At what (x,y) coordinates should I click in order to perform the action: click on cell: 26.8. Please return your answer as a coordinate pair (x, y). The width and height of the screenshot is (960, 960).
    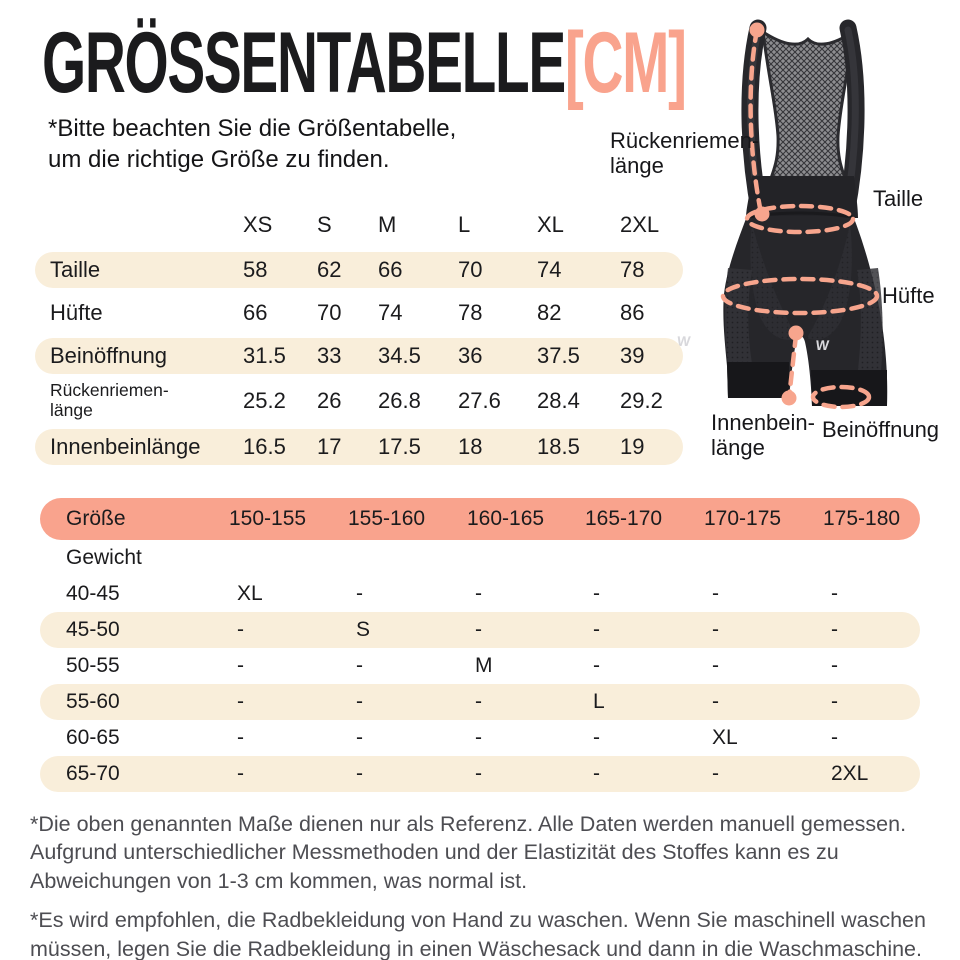
    Looking at the image, I should click on (399, 400).